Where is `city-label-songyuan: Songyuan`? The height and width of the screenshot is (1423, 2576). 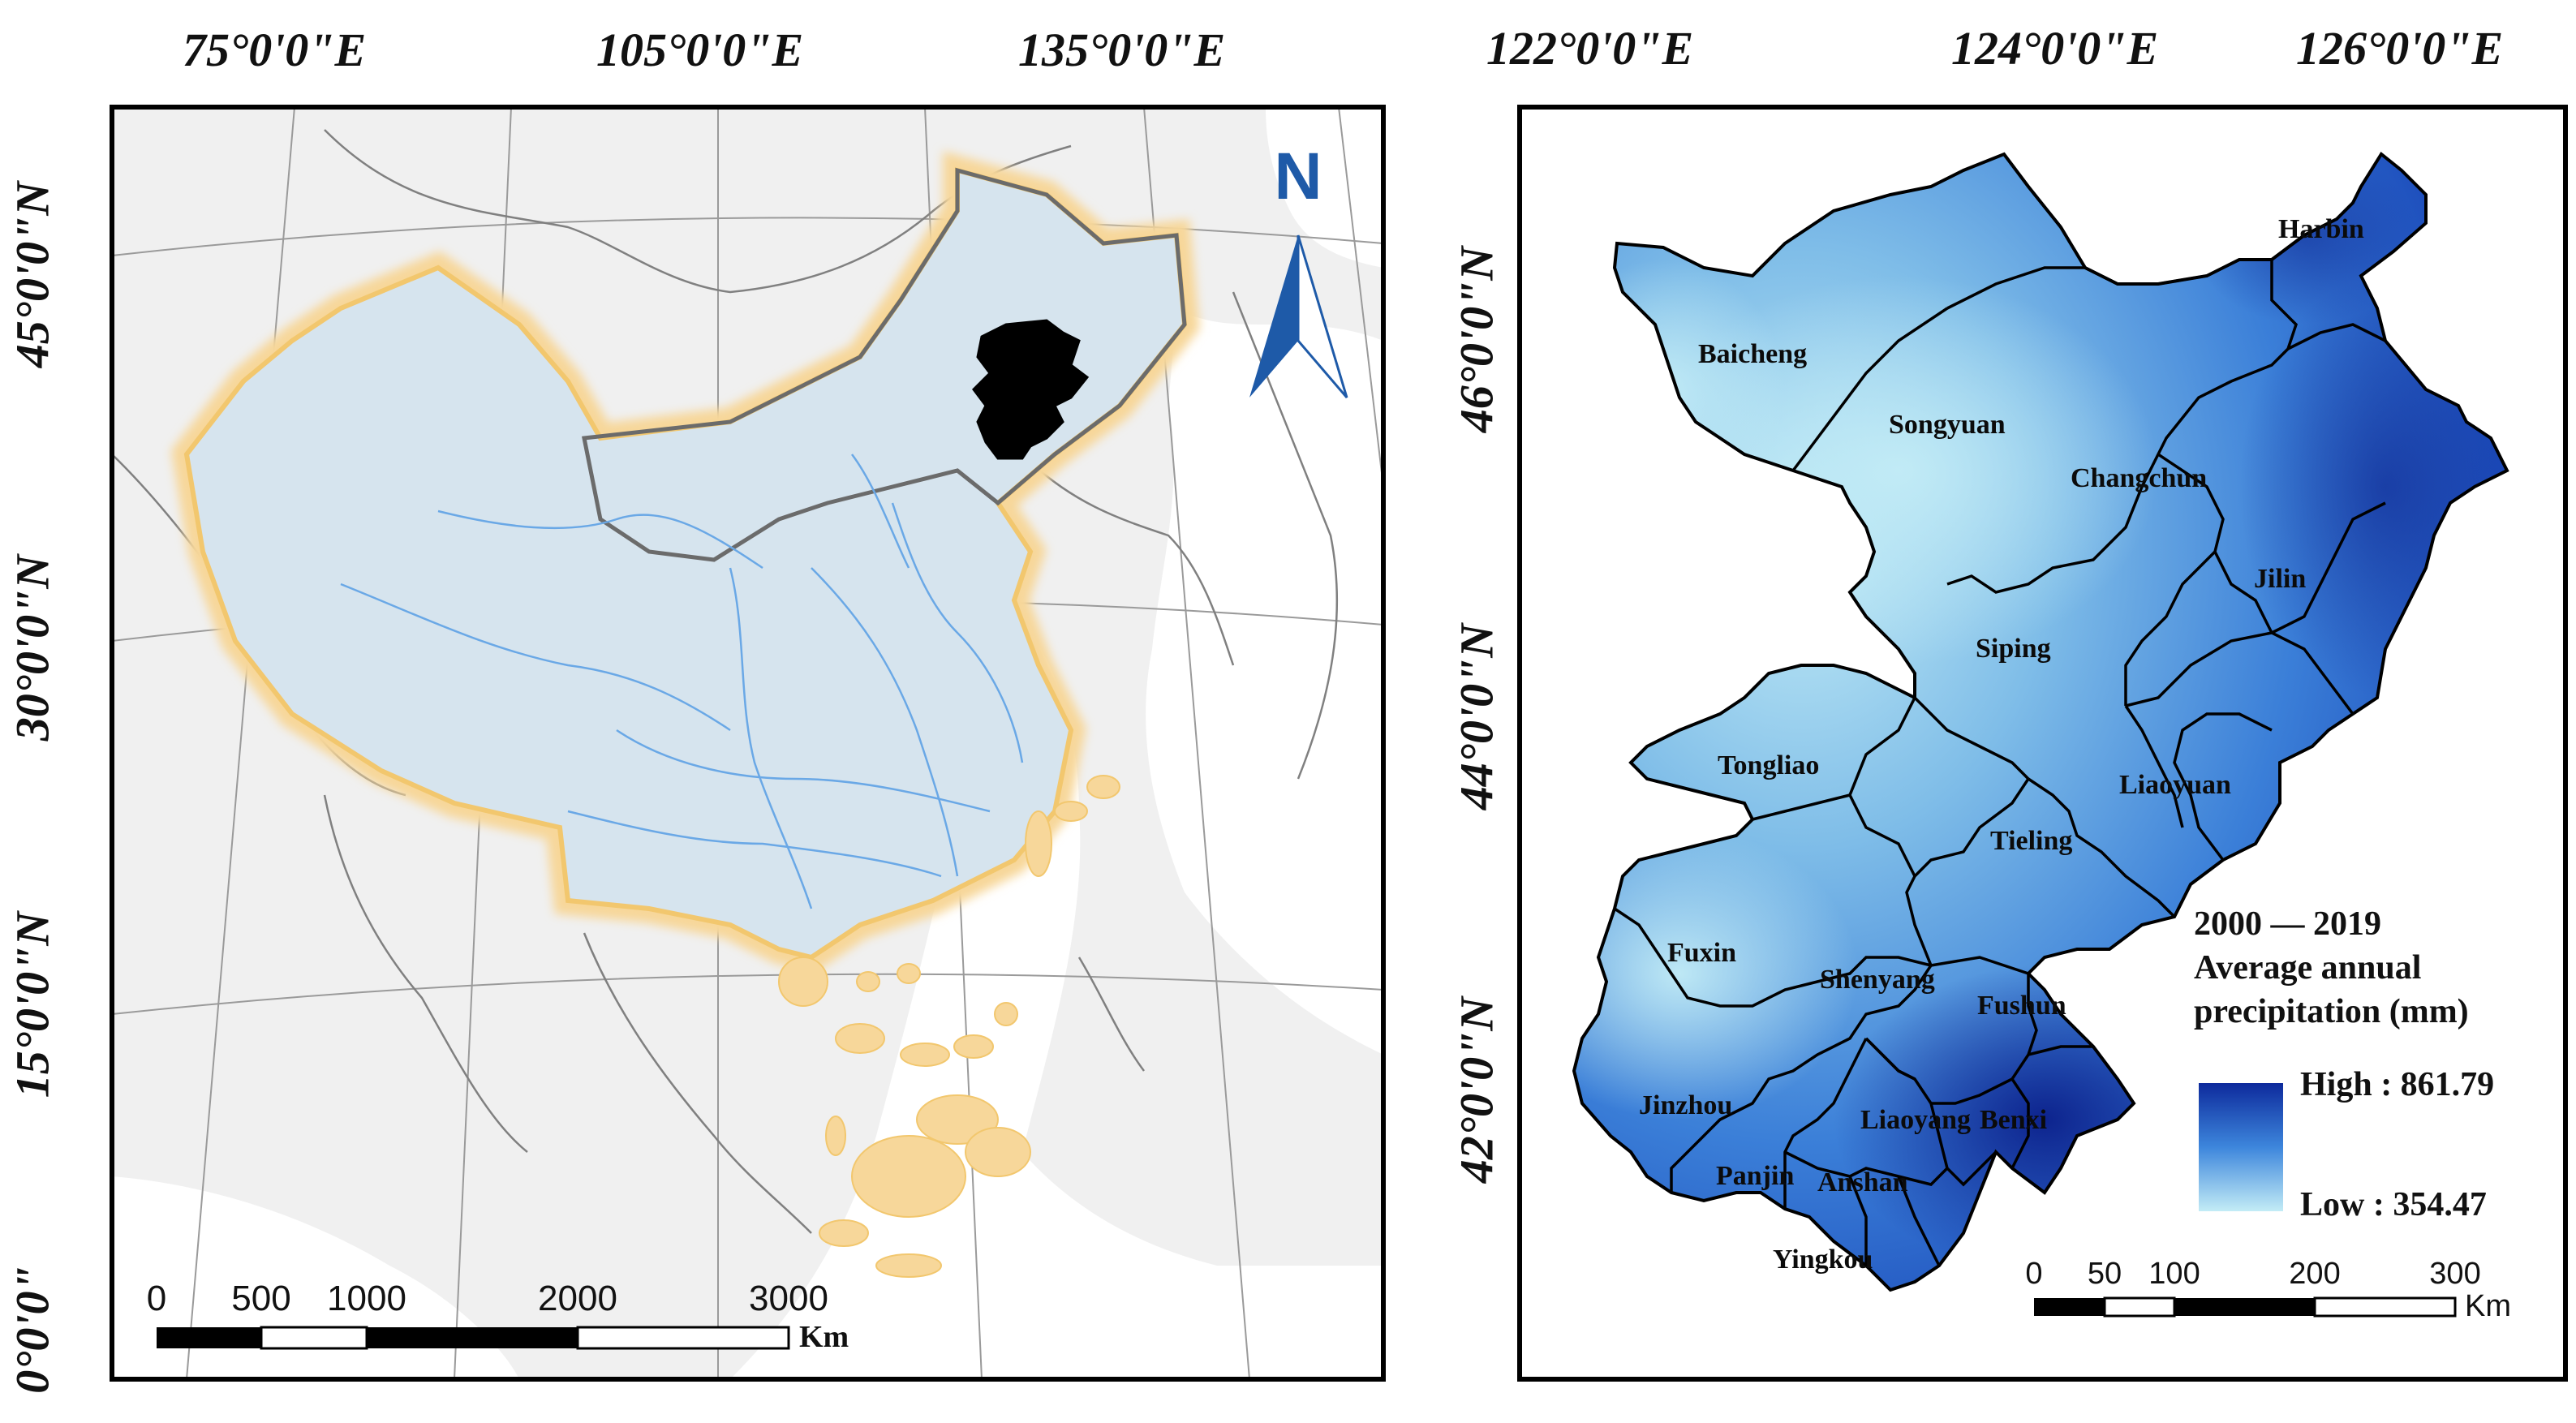
city-label-songyuan: Songyuan is located at coordinates (1947, 425).